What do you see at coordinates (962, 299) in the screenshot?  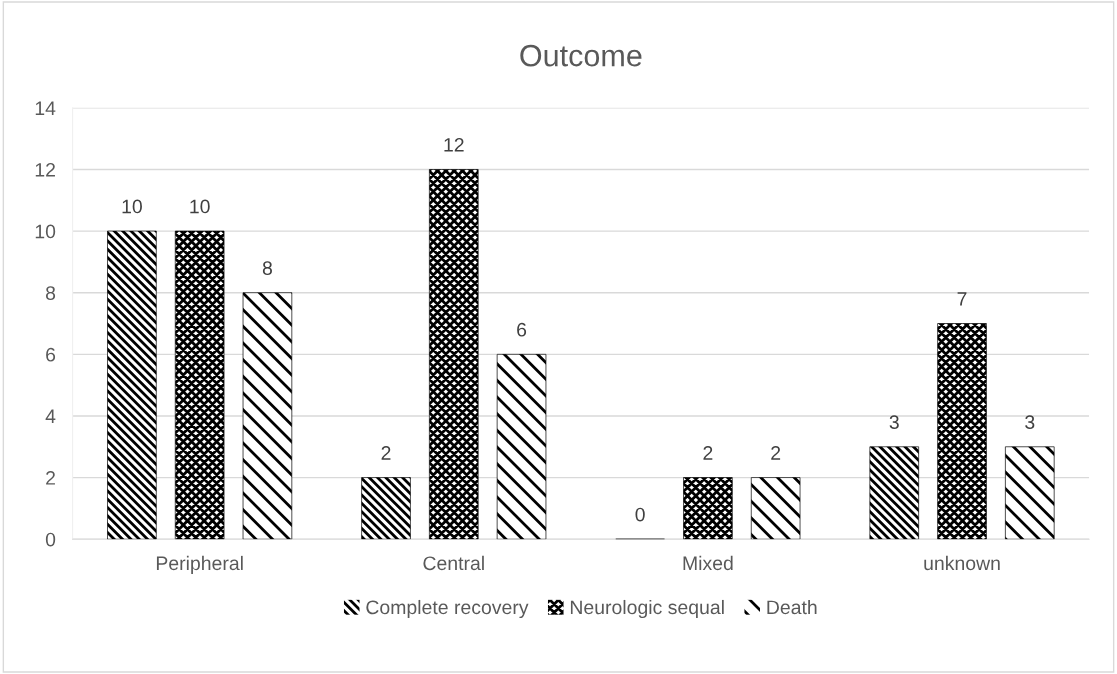 I see `data-label: 7` at bounding box center [962, 299].